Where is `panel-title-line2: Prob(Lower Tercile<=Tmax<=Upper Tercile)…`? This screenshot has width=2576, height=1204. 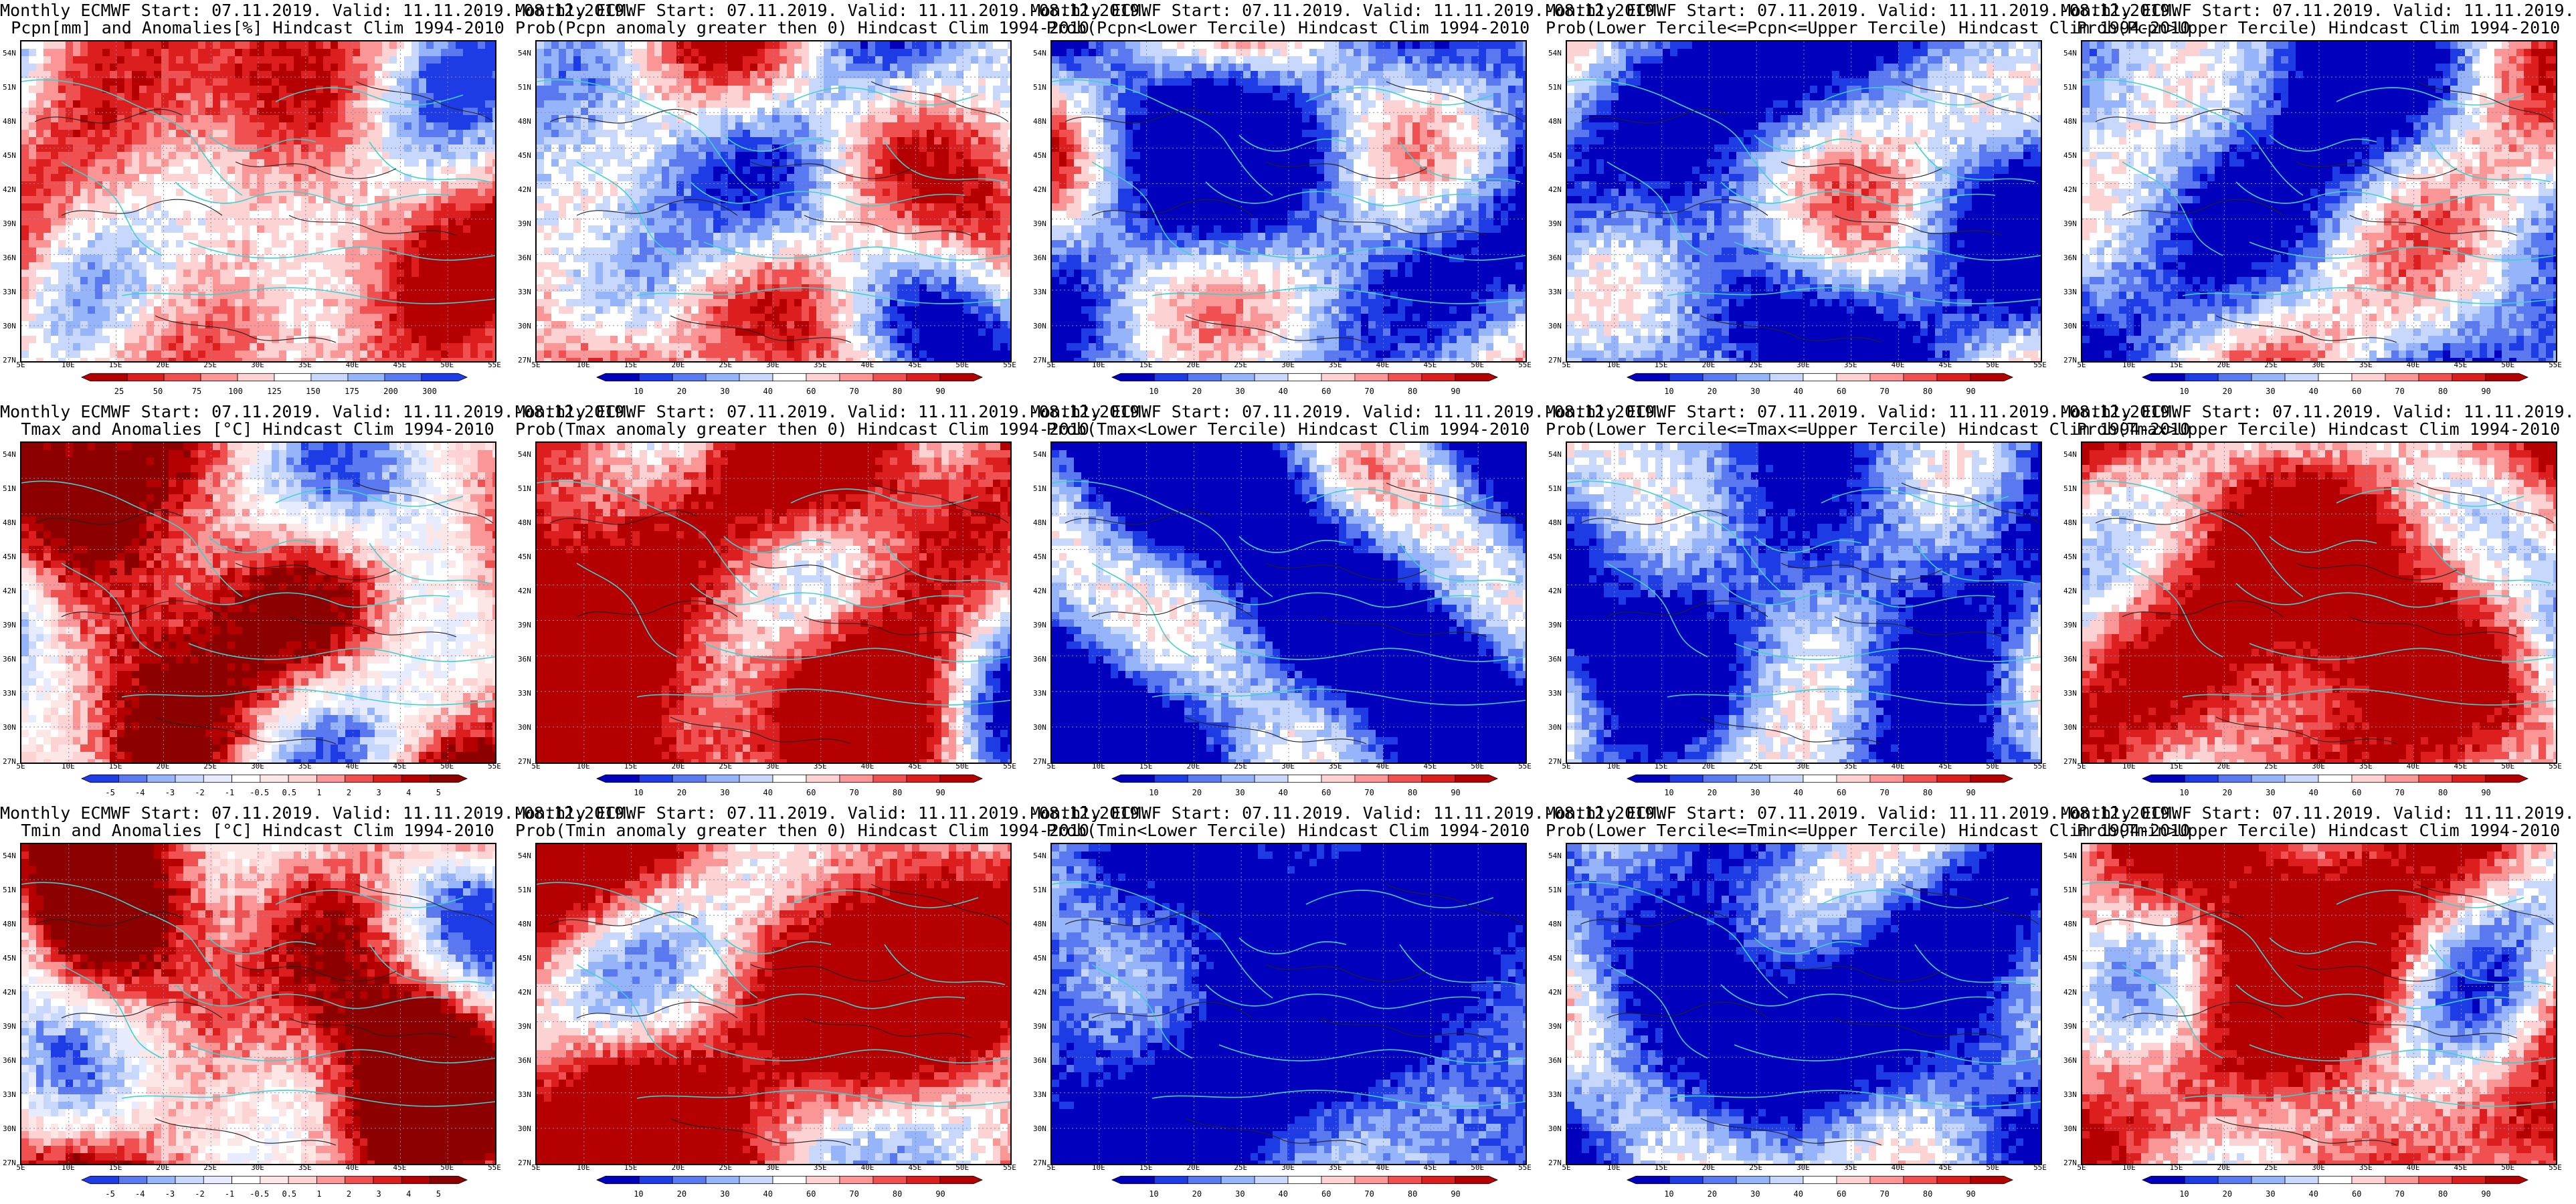 panel-title-line2: Prob(Lower Tercile<=Tmax<=Upper Tercile)… is located at coordinates (1868, 429).